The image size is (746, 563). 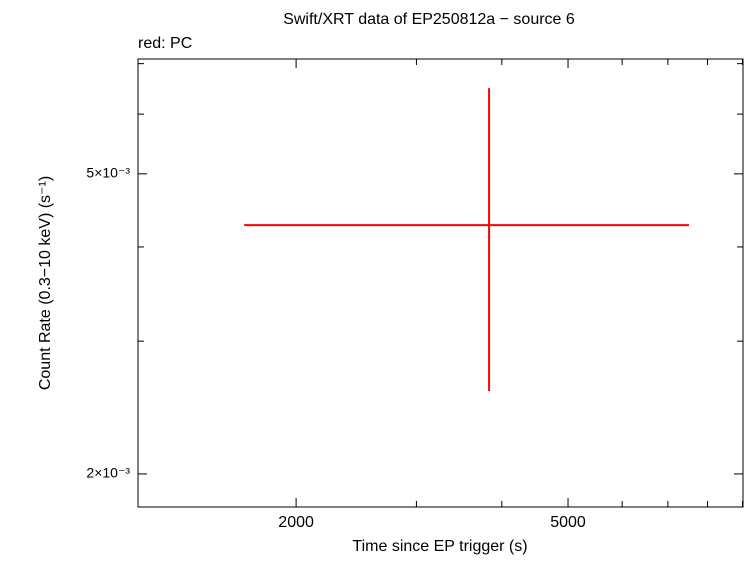 What do you see at coordinates (108, 473) in the screenshot?
I see `y-tick-label: 2×10⁻³` at bounding box center [108, 473].